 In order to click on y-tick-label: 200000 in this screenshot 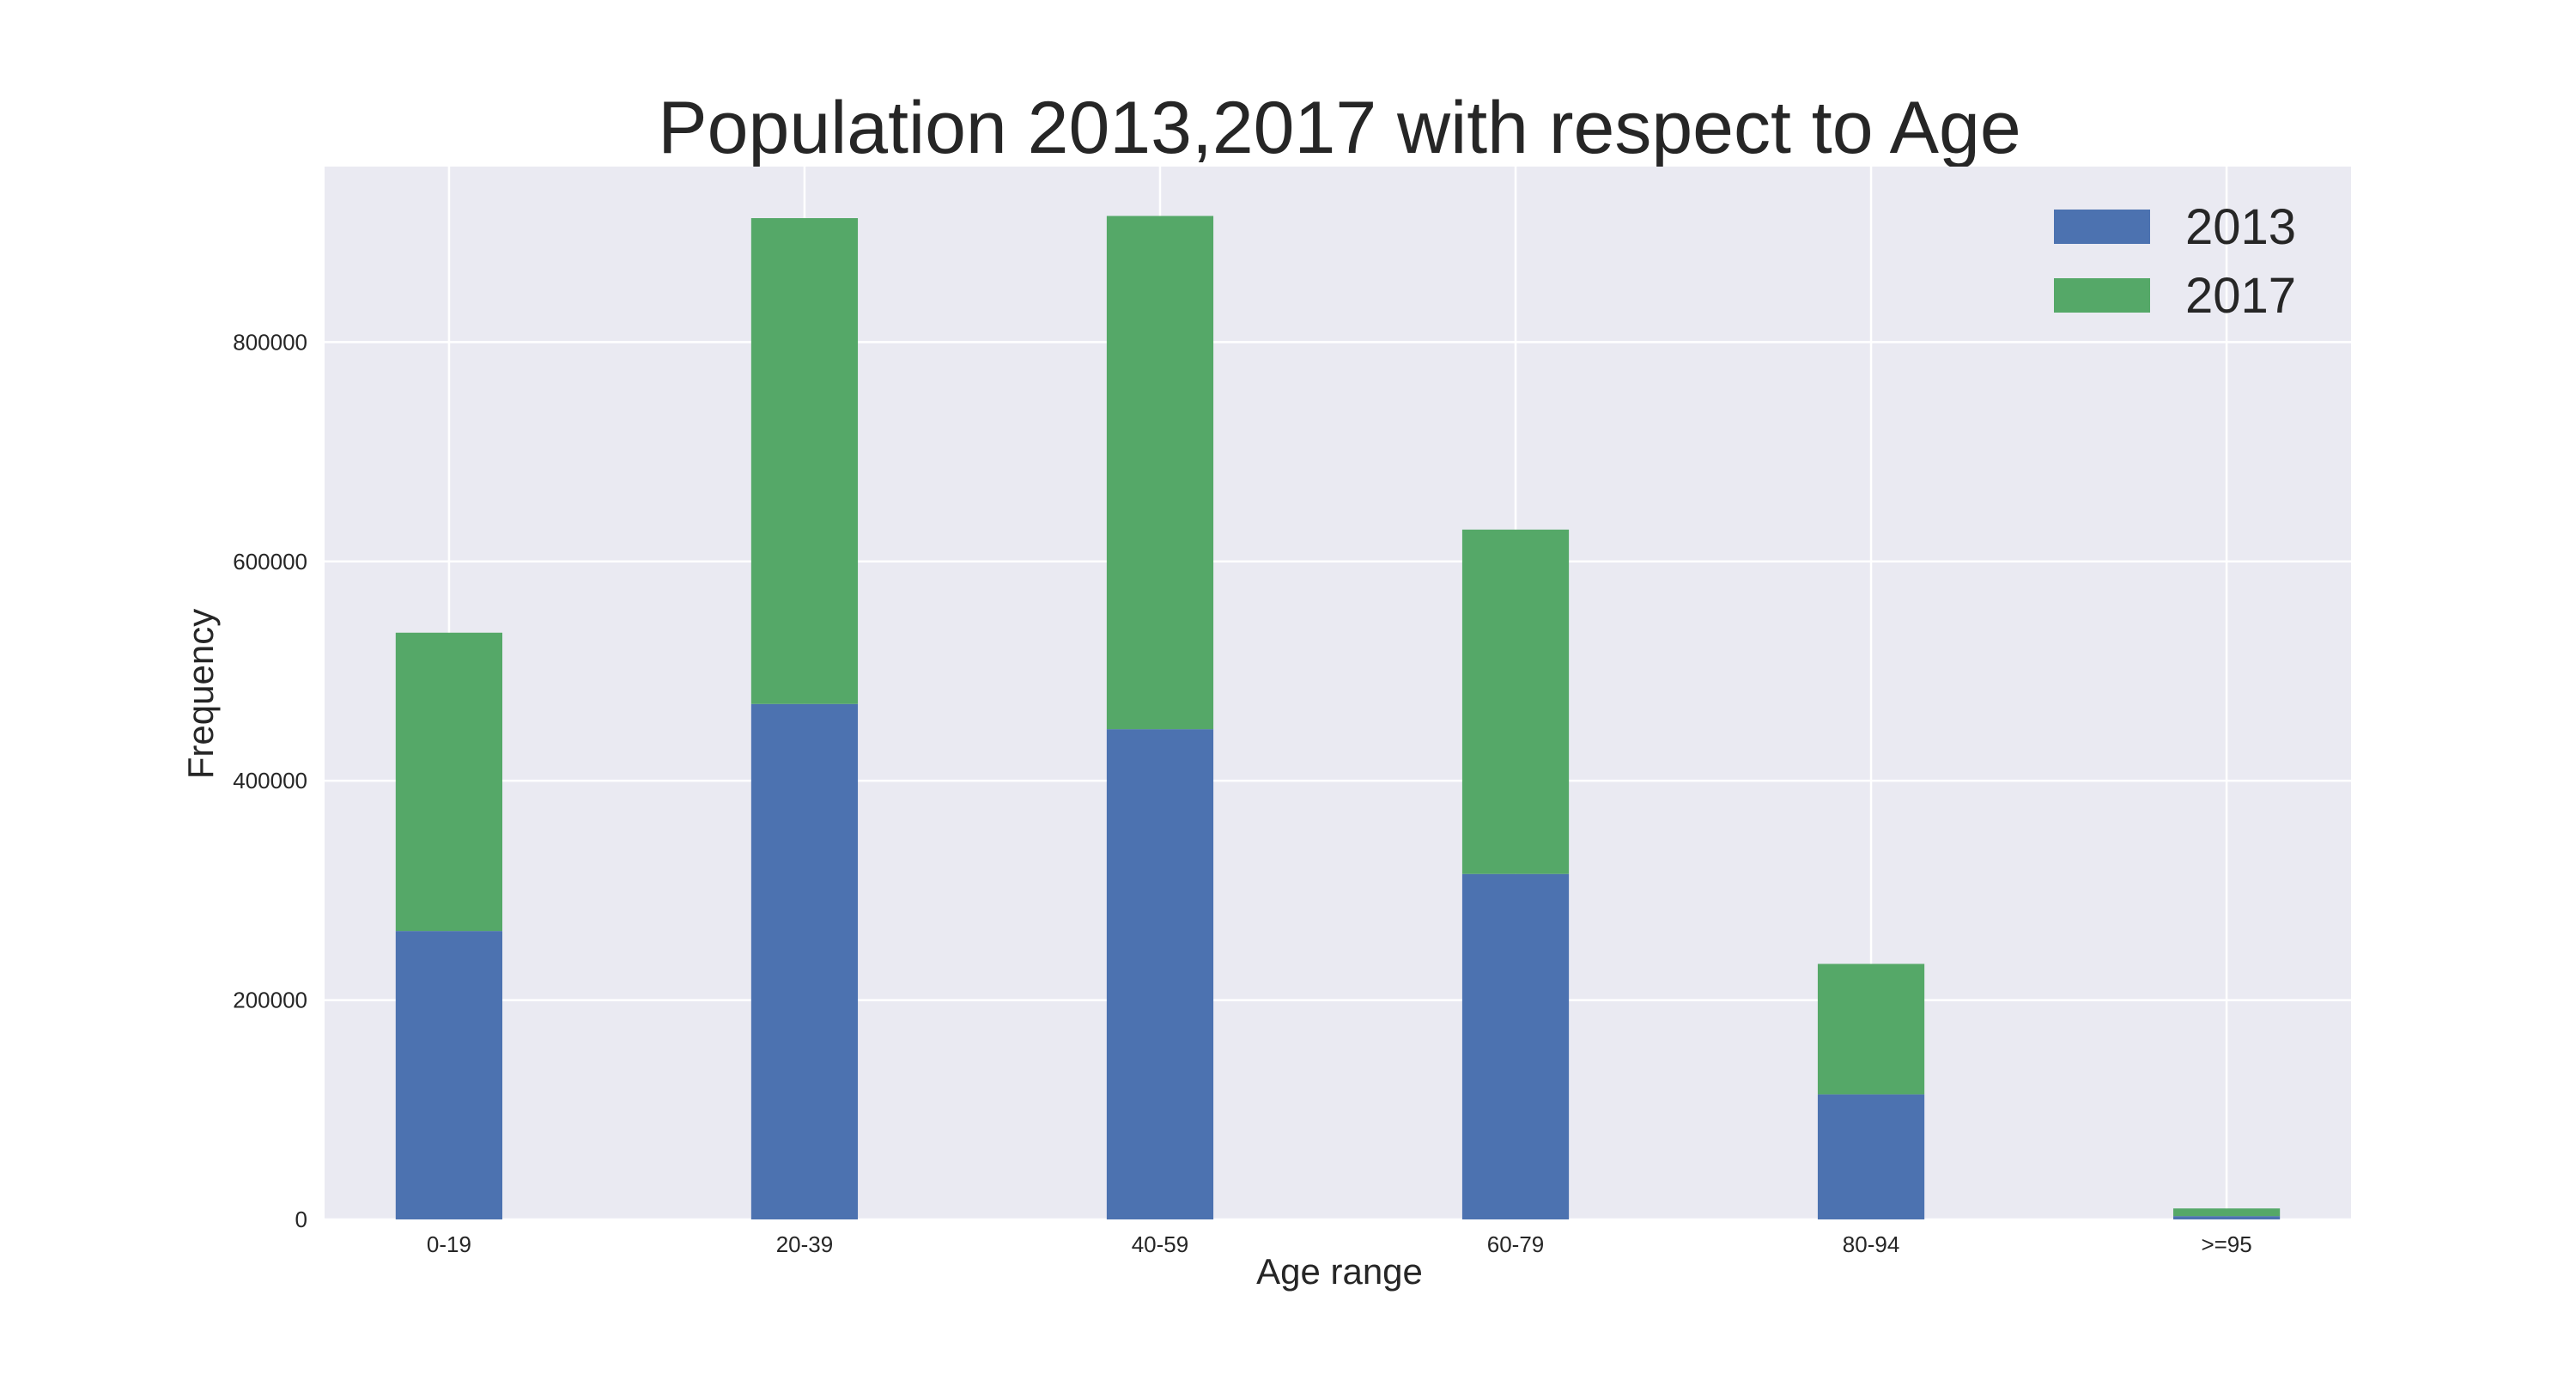, I will do `click(270, 1000)`.